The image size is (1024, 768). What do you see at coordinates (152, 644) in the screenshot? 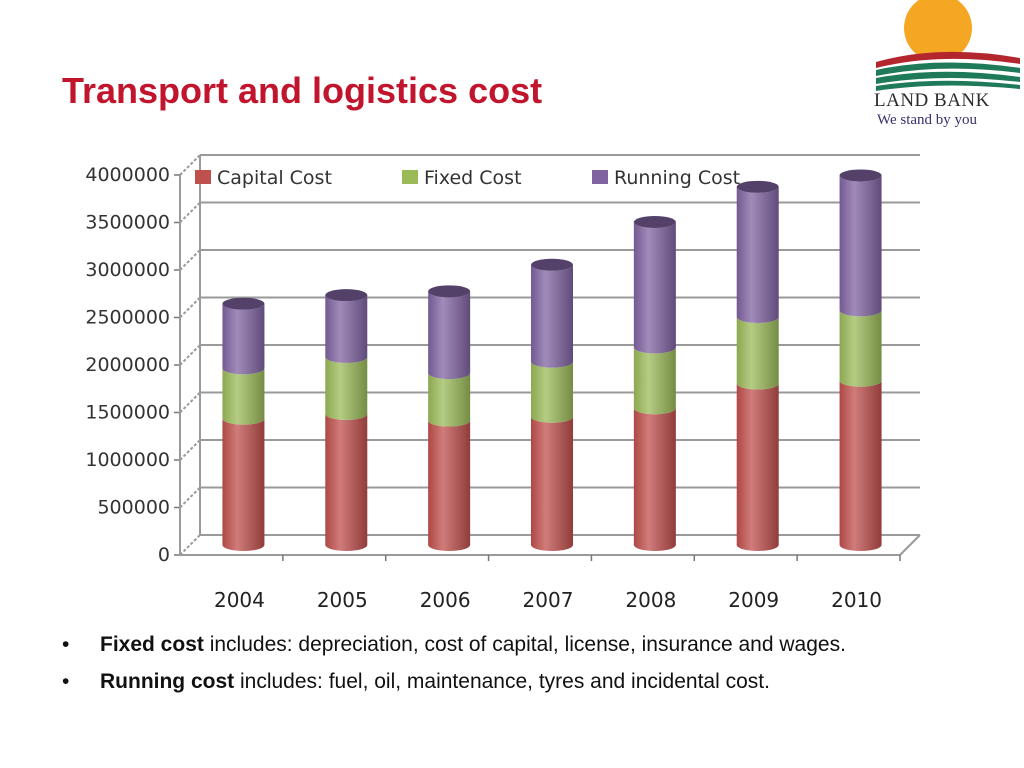
I see `bullet-term: Fixed cost` at bounding box center [152, 644].